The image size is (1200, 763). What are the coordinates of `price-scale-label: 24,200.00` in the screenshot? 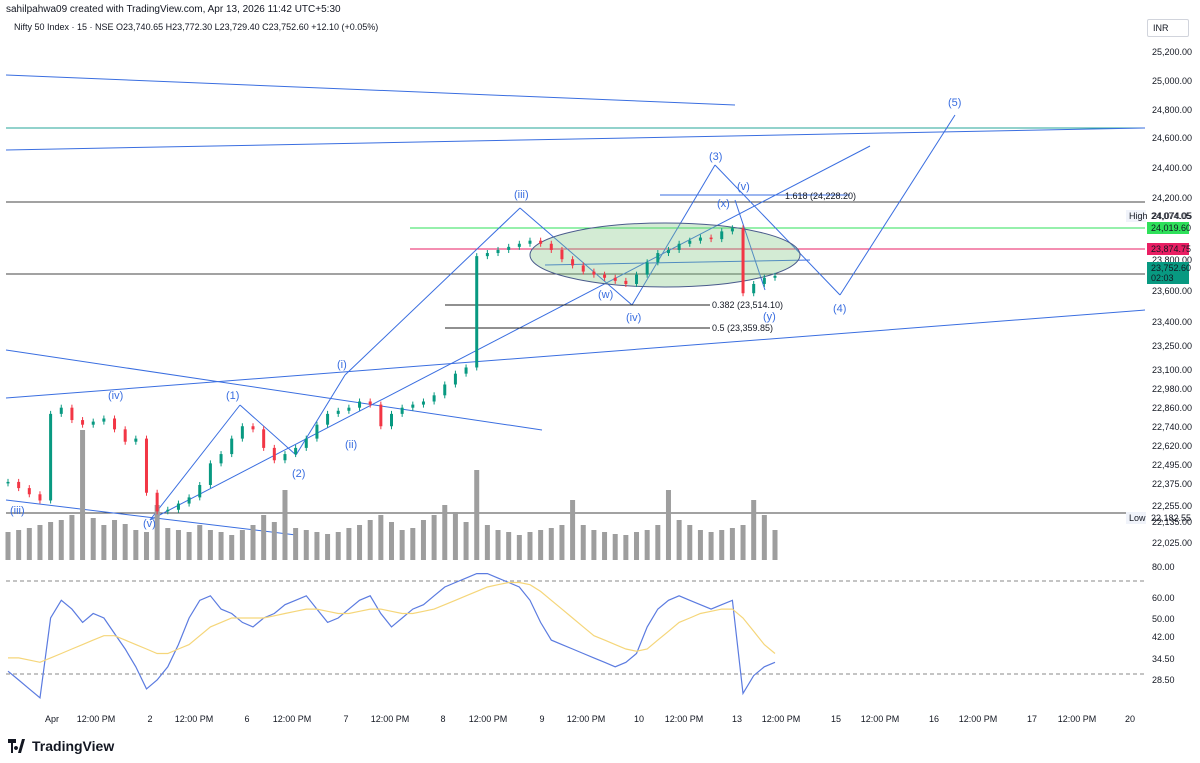 It's located at (1172, 198).